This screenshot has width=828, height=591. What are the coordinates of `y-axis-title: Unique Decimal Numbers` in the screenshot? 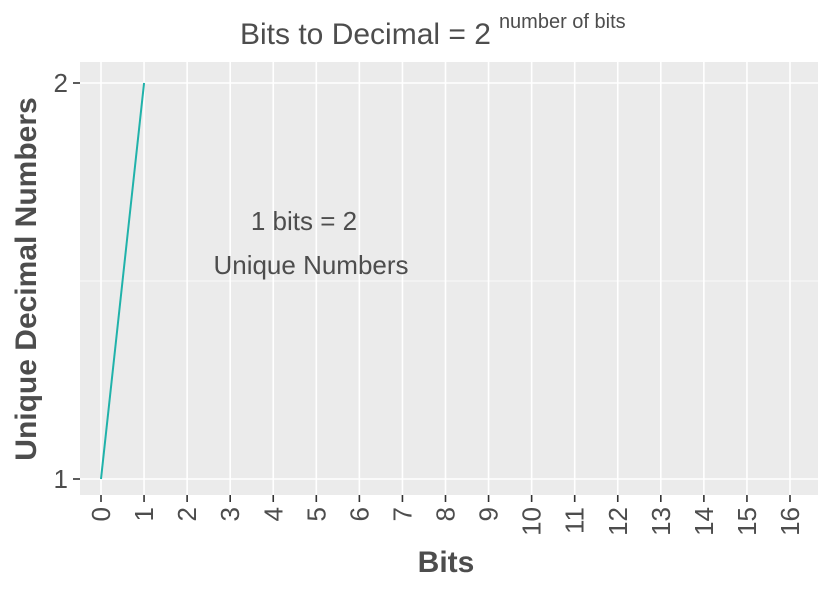 It's located at (26, 278).